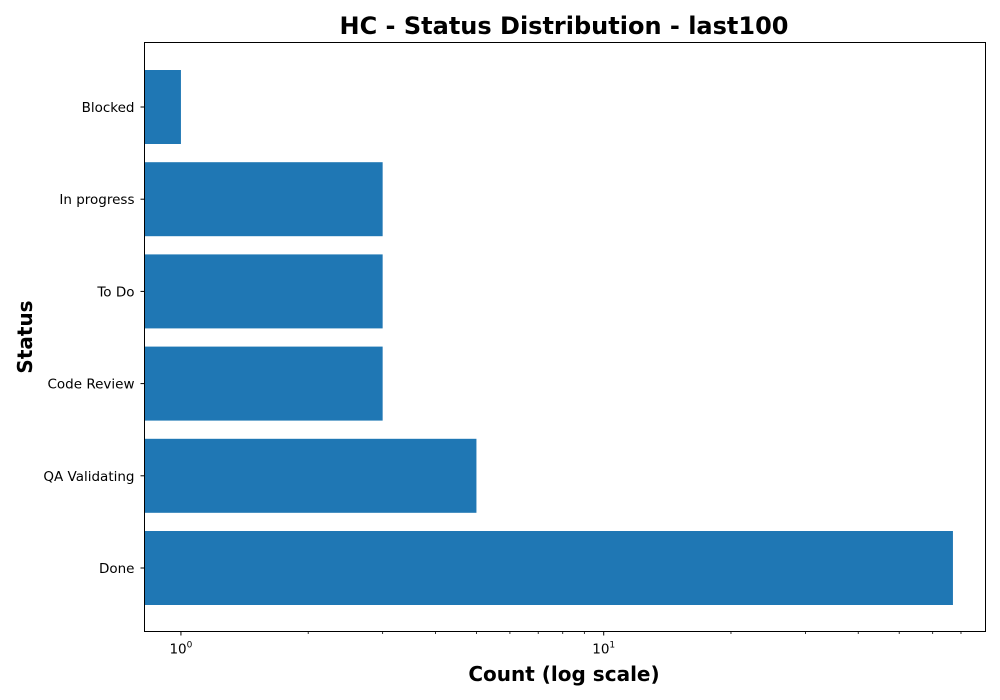 The height and width of the screenshot is (700, 1000). What do you see at coordinates (564, 26) in the screenshot?
I see `chart-title: HC - Status Distribution - last100` at bounding box center [564, 26].